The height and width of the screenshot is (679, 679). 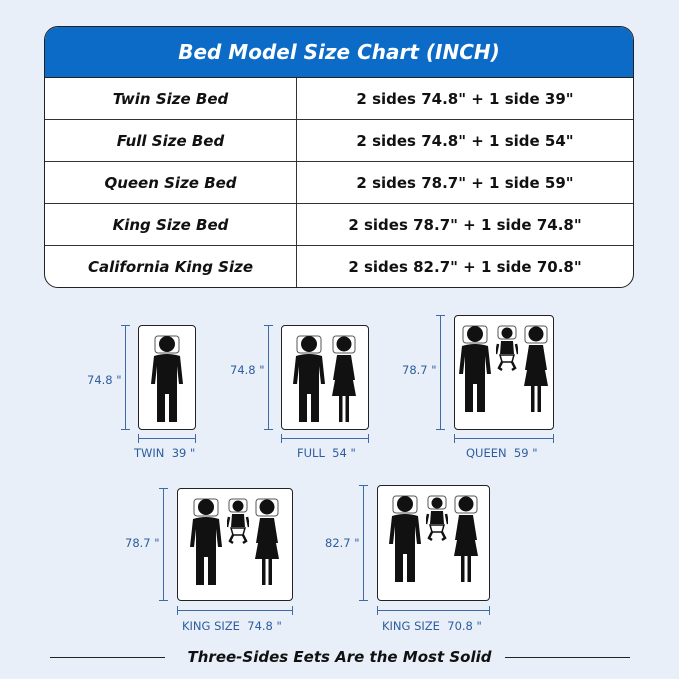 I want to click on width-label: KING SIZE 70.8 ", so click(x=432, y=626).